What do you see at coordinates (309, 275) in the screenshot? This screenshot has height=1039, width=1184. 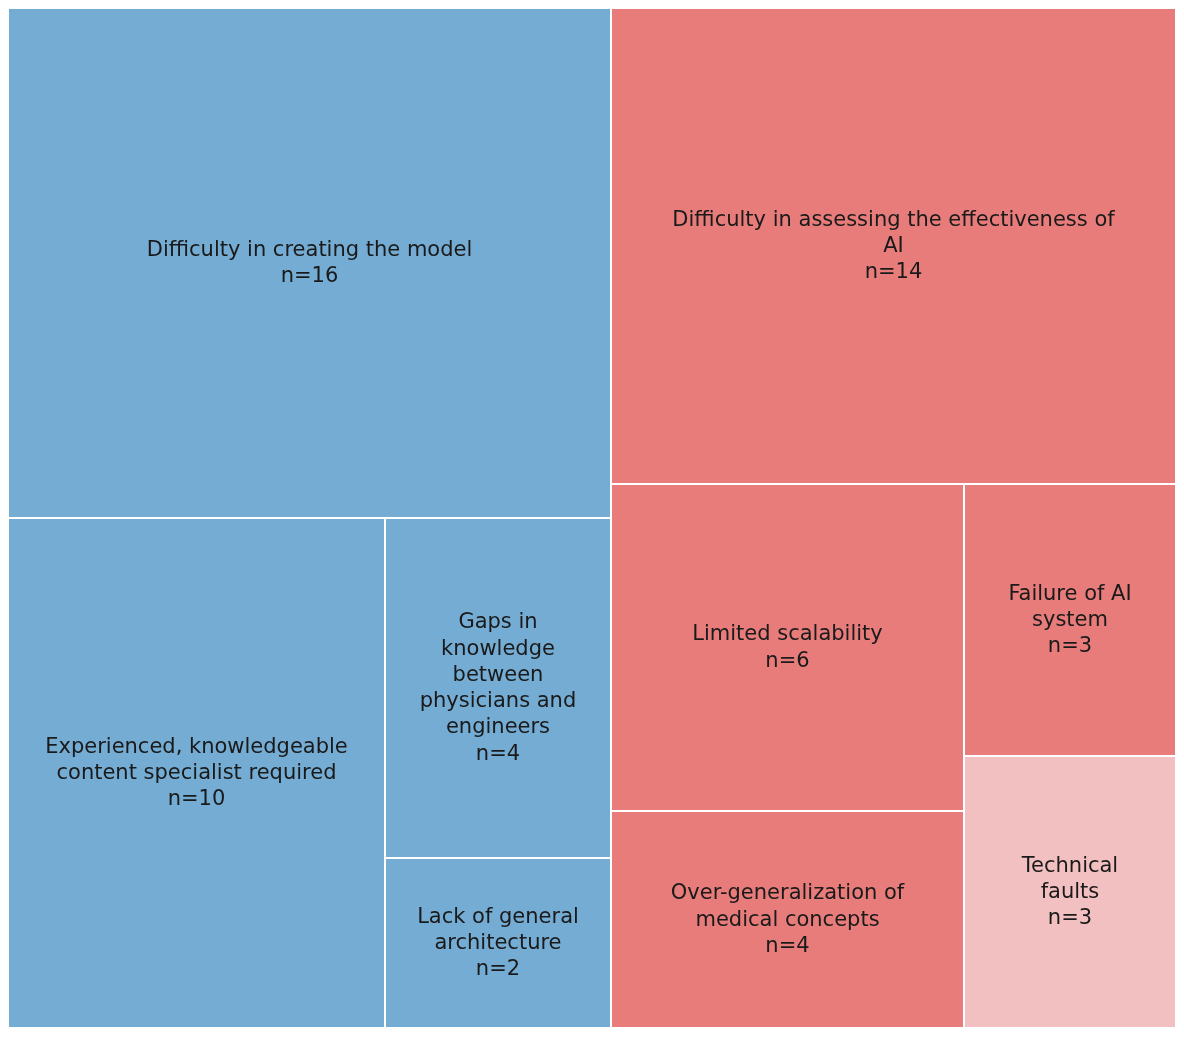 I see `data-label: n=16` at bounding box center [309, 275].